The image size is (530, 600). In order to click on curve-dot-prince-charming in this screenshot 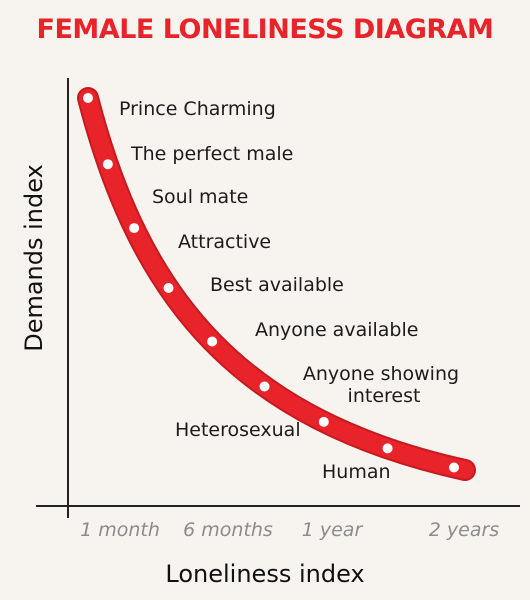, I will do `click(88, 98)`.